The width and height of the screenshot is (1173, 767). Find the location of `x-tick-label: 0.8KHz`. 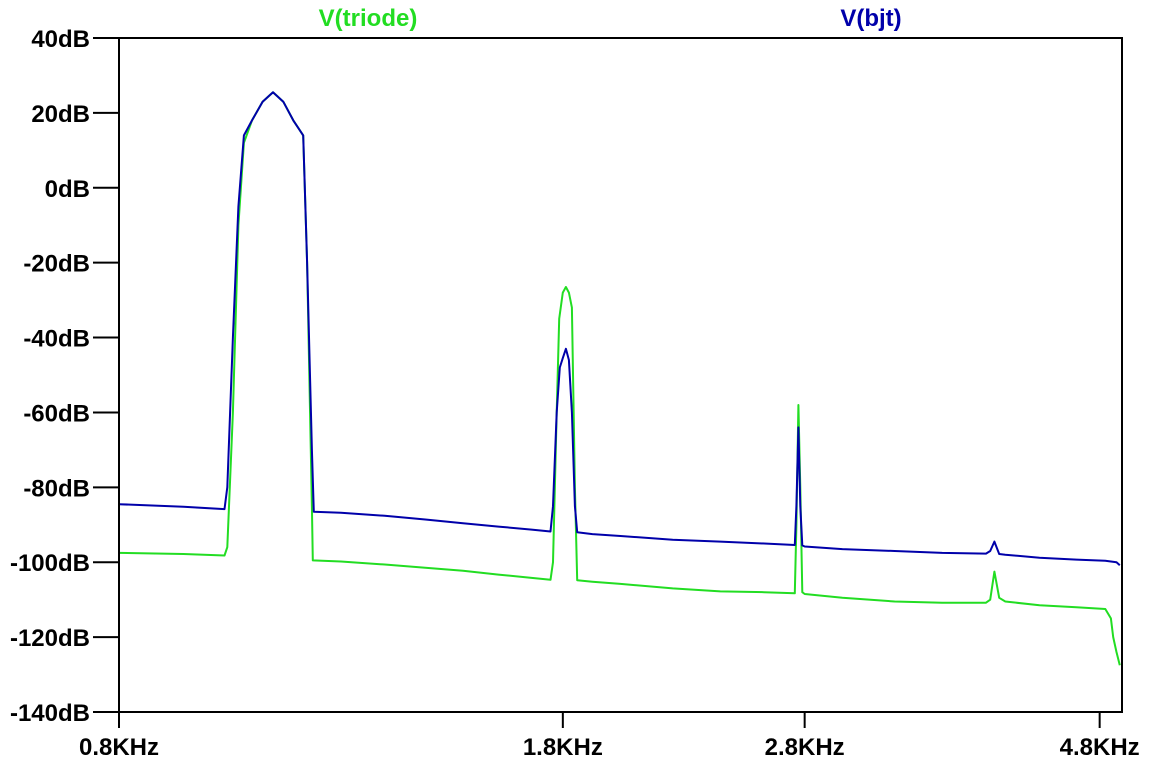

x-tick-label: 0.8KHz is located at coordinates (119, 747).